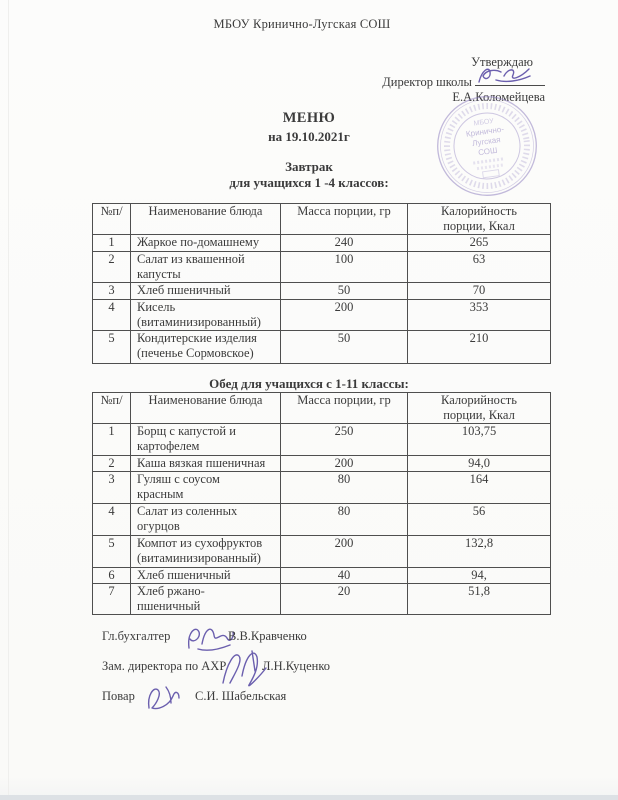 The height and width of the screenshot is (800, 618). Describe the element at coordinates (205, 439) in the screenshot. I see `cell-dish: Борщ с капустой и картофелем` at that location.